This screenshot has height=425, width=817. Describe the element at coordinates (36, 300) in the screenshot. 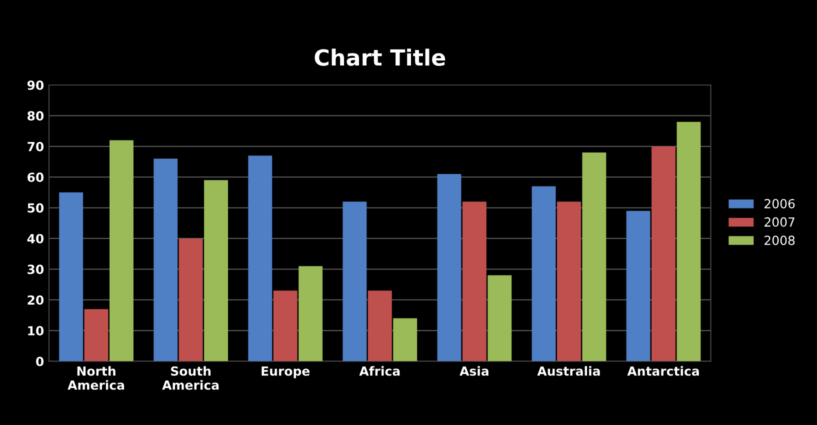

I see `y-tick-label: 20` at that location.